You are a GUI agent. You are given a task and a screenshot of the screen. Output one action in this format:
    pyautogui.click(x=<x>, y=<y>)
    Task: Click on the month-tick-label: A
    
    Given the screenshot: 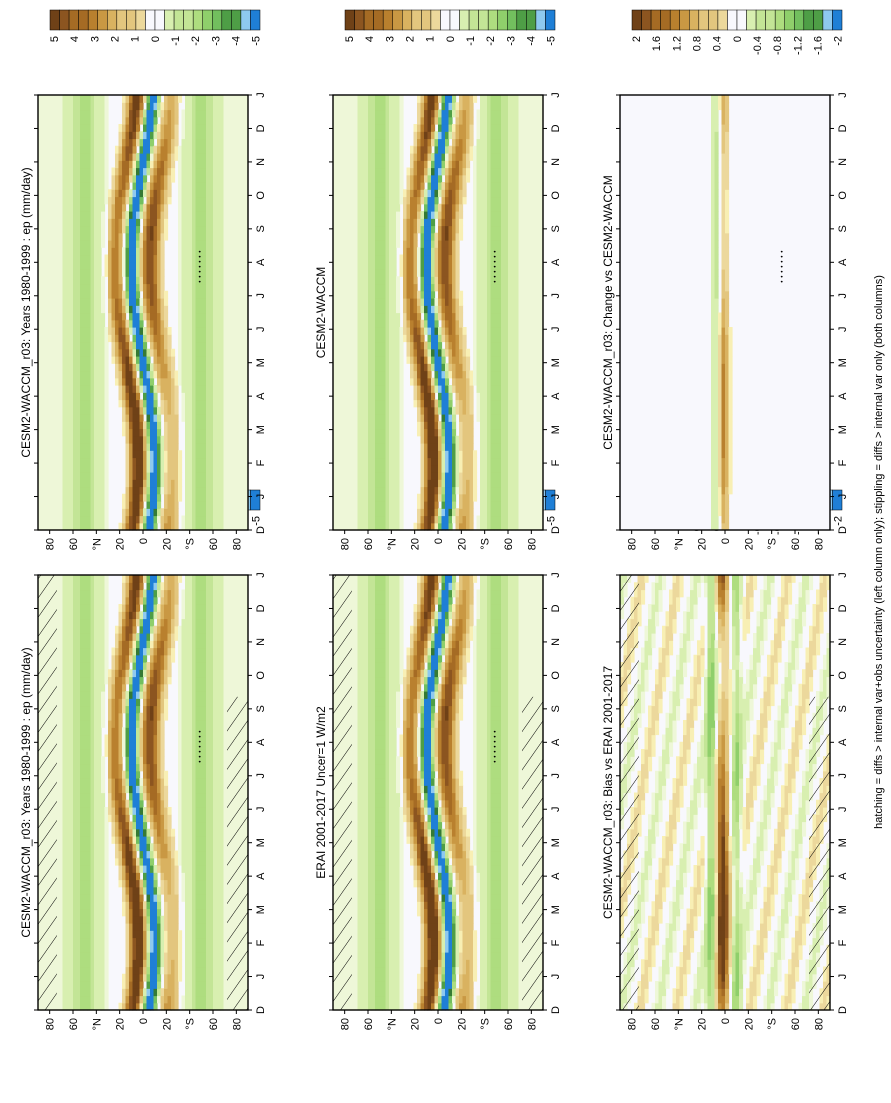 What is the action you would take?
    pyautogui.click(x=261, y=876)
    